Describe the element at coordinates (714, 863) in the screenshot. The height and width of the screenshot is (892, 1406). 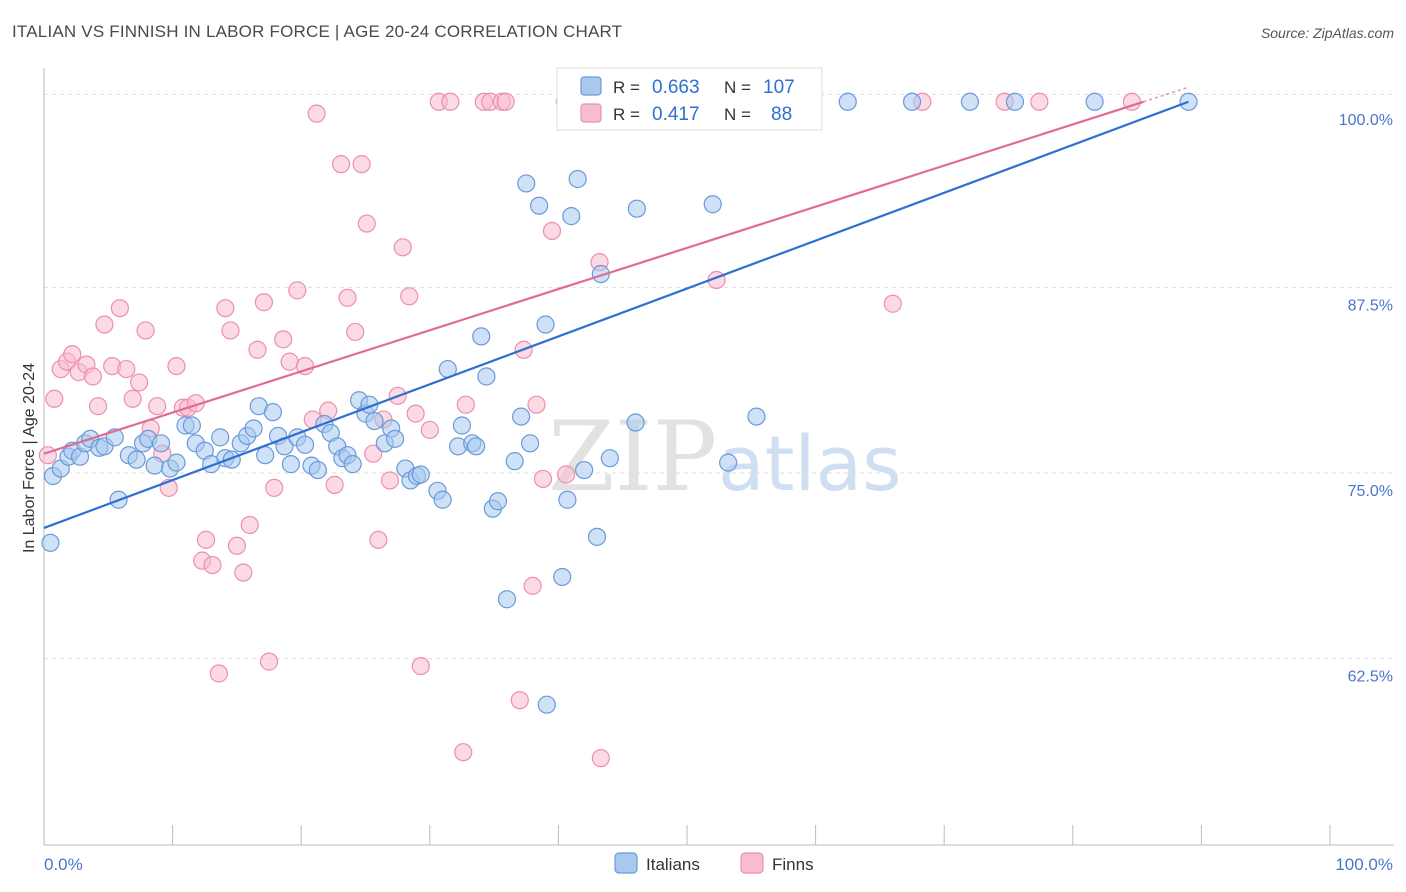
I see `series-legend: Italians Finns` at that location.